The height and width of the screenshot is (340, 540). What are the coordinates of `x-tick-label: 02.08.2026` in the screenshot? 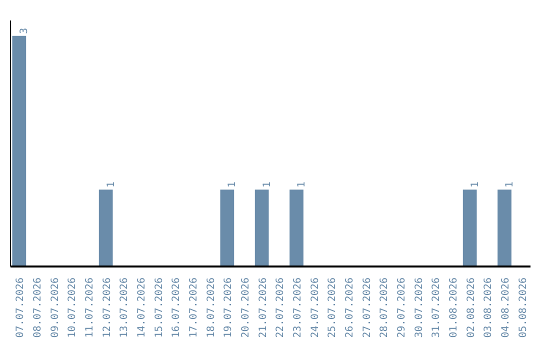 It's located at (471, 307).